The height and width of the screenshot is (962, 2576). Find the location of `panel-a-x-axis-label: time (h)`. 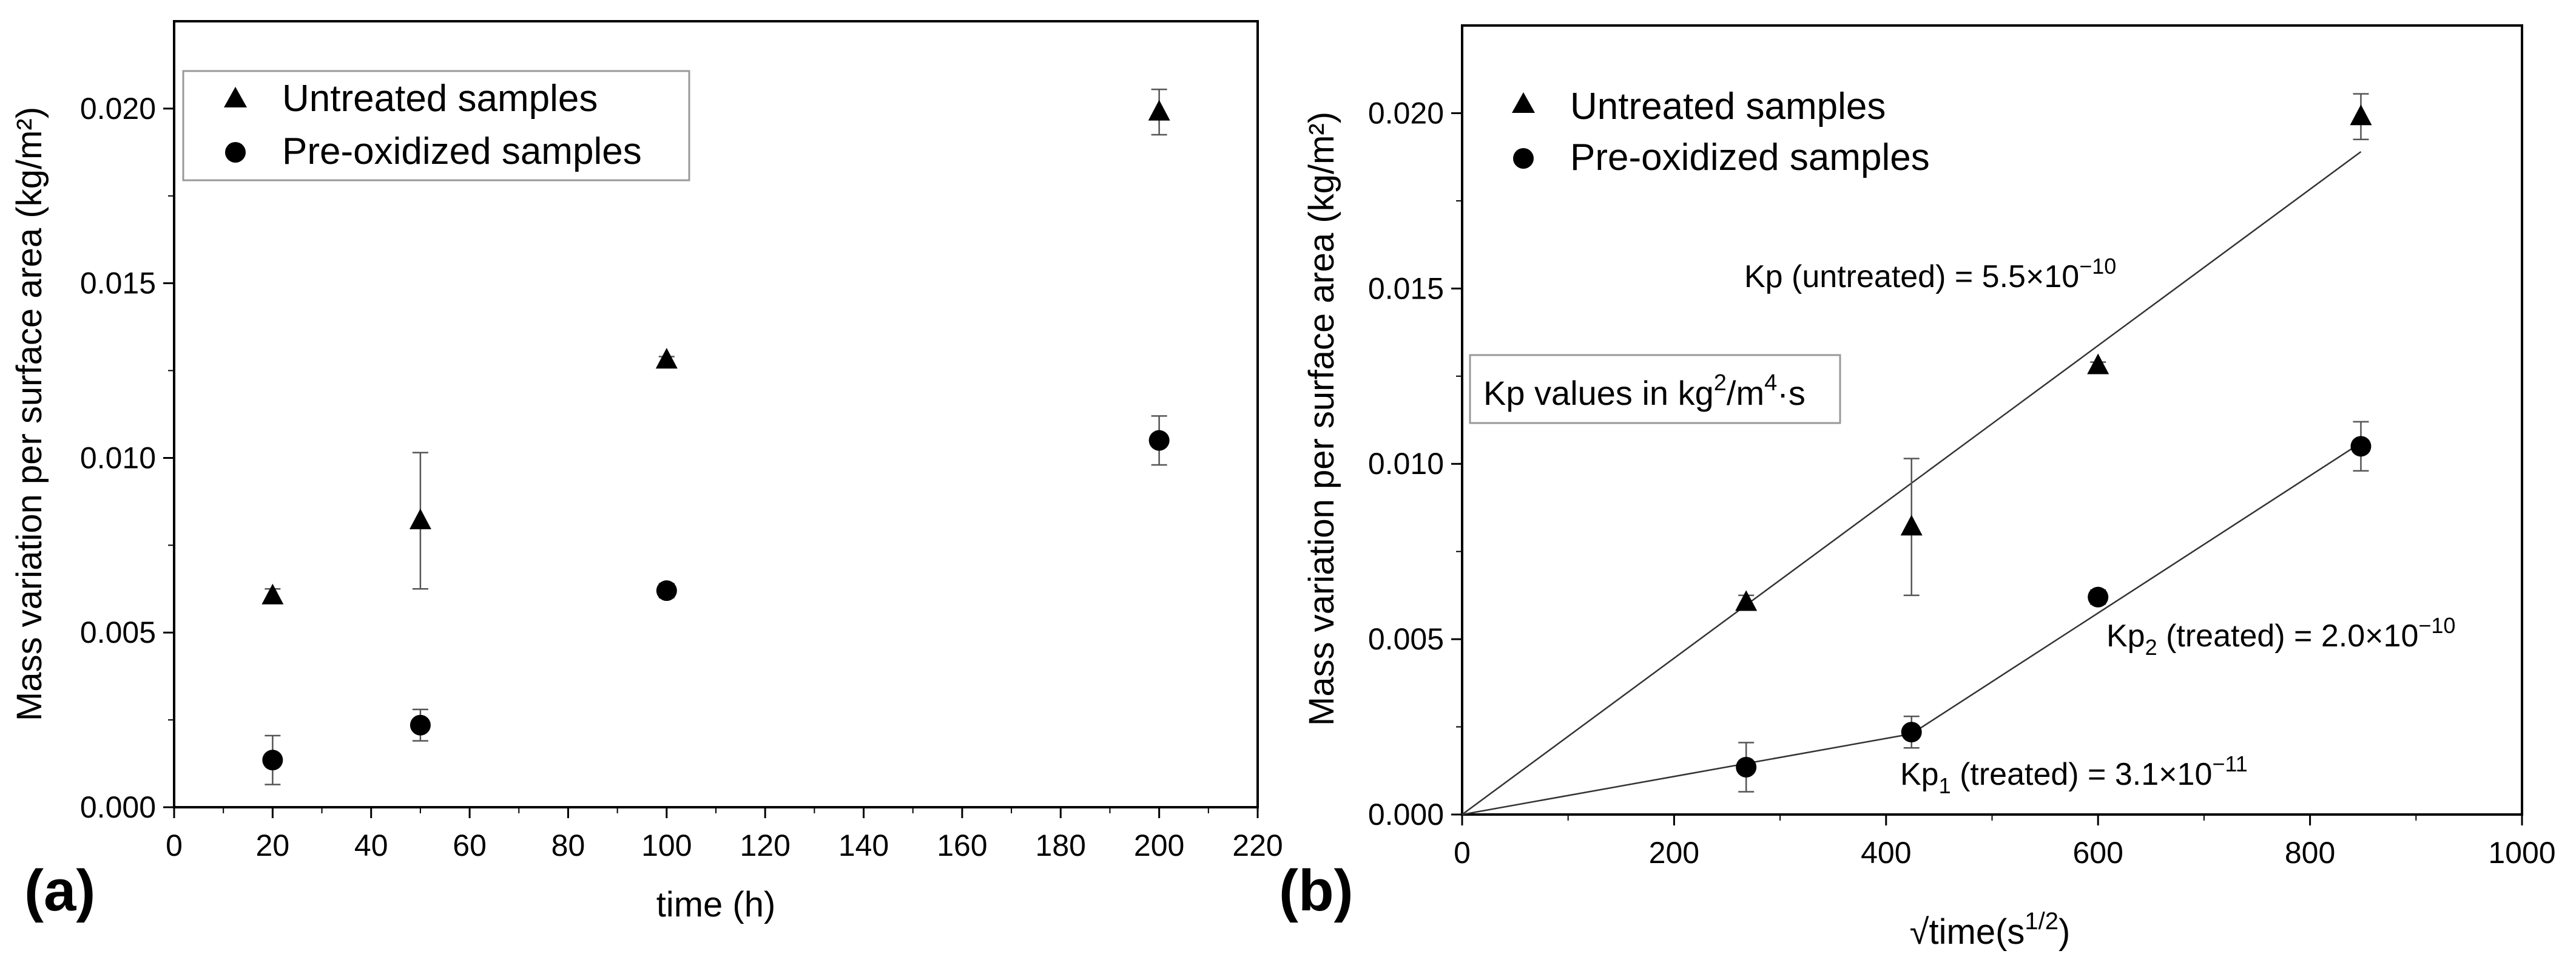

panel-a-x-axis-label: time (h) is located at coordinates (716, 904).